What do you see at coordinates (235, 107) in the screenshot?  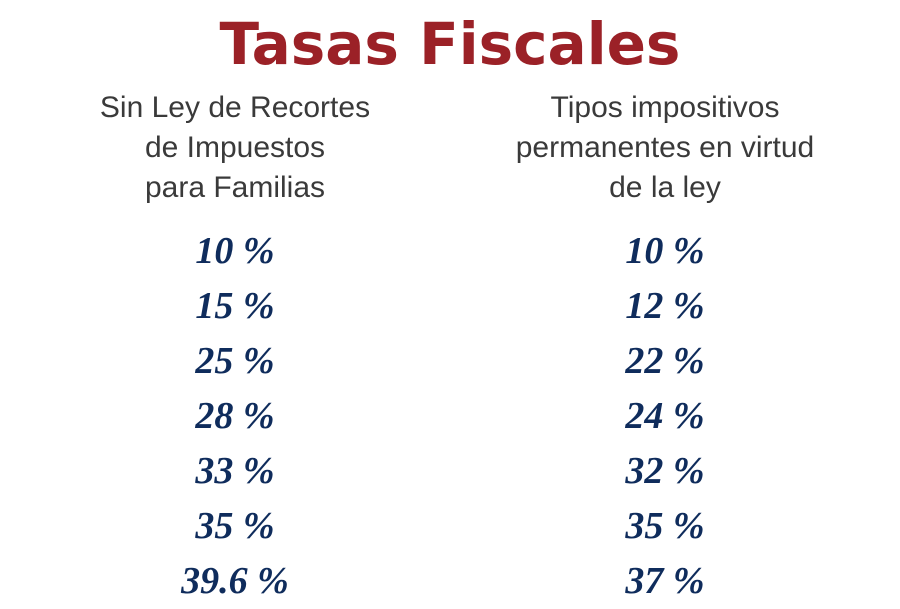 I see `heading-line: Sin Ley de Recortes` at bounding box center [235, 107].